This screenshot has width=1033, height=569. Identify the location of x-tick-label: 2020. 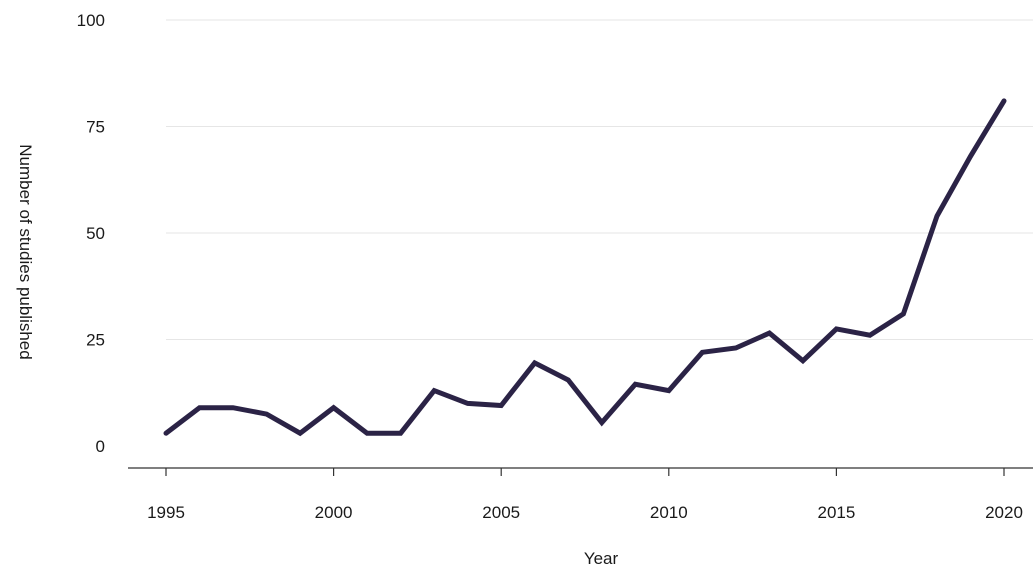
(1004, 512).